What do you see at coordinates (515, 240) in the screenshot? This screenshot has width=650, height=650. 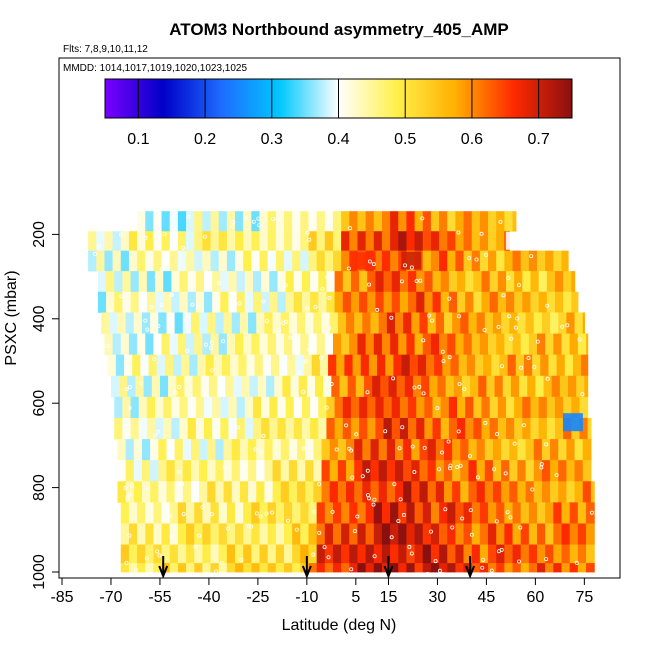 I see `heatmap-anomaly` at bounding box center [515, 240].